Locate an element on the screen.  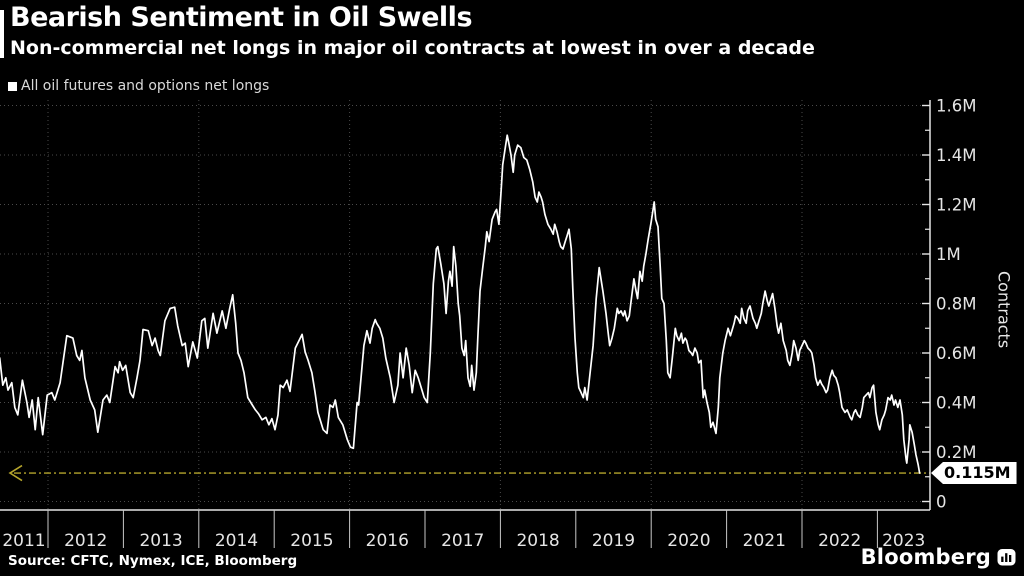
x-year-label: 2015 is located at coordinates (311, 541).